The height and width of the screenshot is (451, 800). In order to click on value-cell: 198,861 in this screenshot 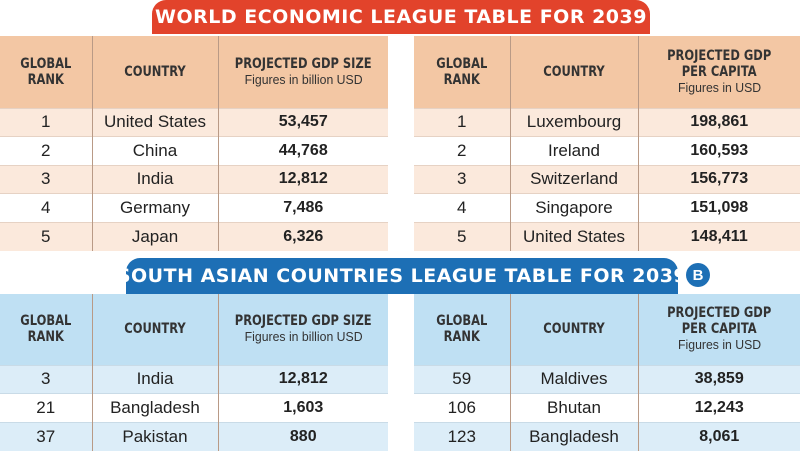, I will do `click(718, 122)`.